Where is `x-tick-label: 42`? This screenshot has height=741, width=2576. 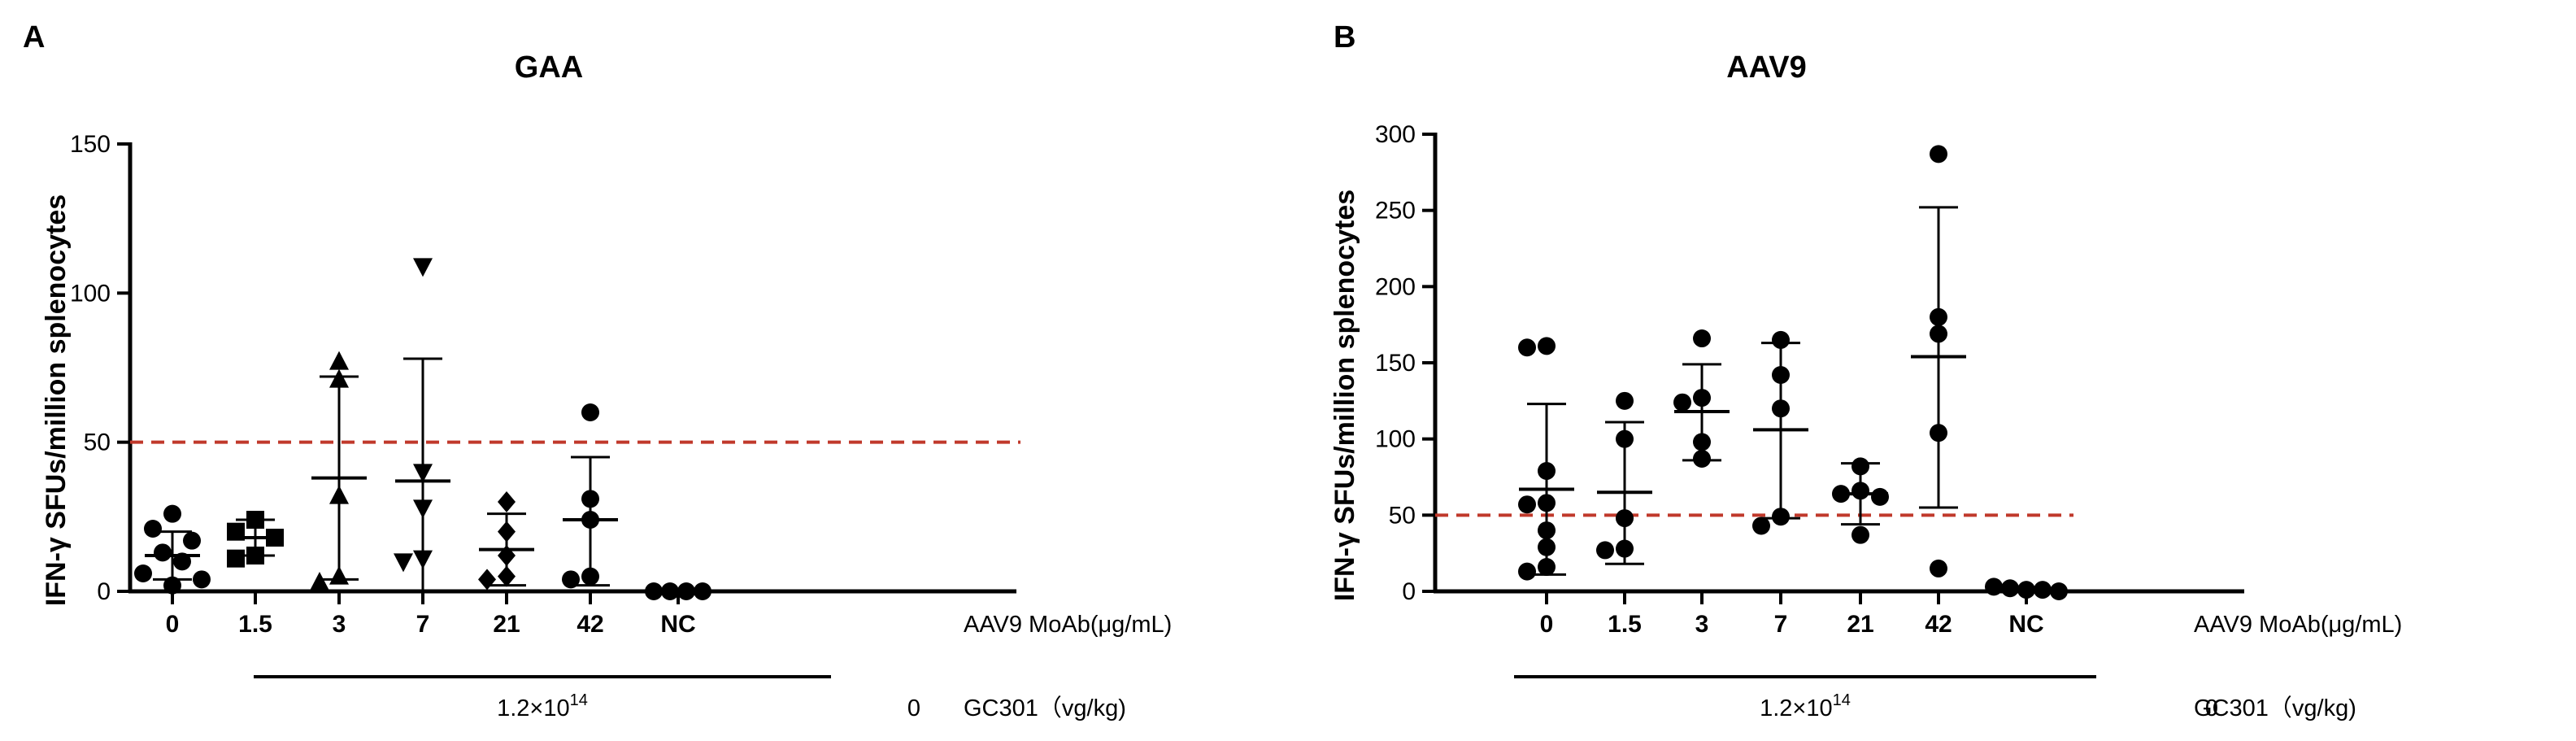
x-tick-label: 42 is located at coordinates (590, 624).